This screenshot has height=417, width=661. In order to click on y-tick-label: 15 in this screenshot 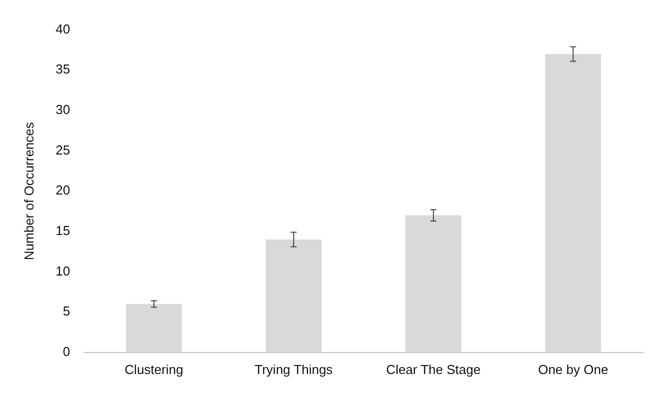, I will do `click(63, 230)`.